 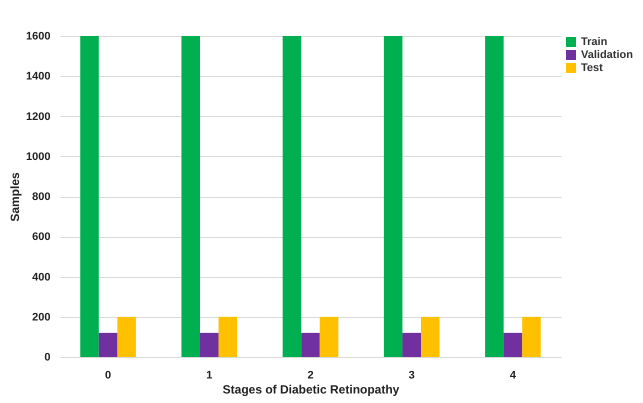 What do you see at coordinates (607, 55) in the screenshot?
I see `legend-label: Validation` at bounding box center [607, 55].